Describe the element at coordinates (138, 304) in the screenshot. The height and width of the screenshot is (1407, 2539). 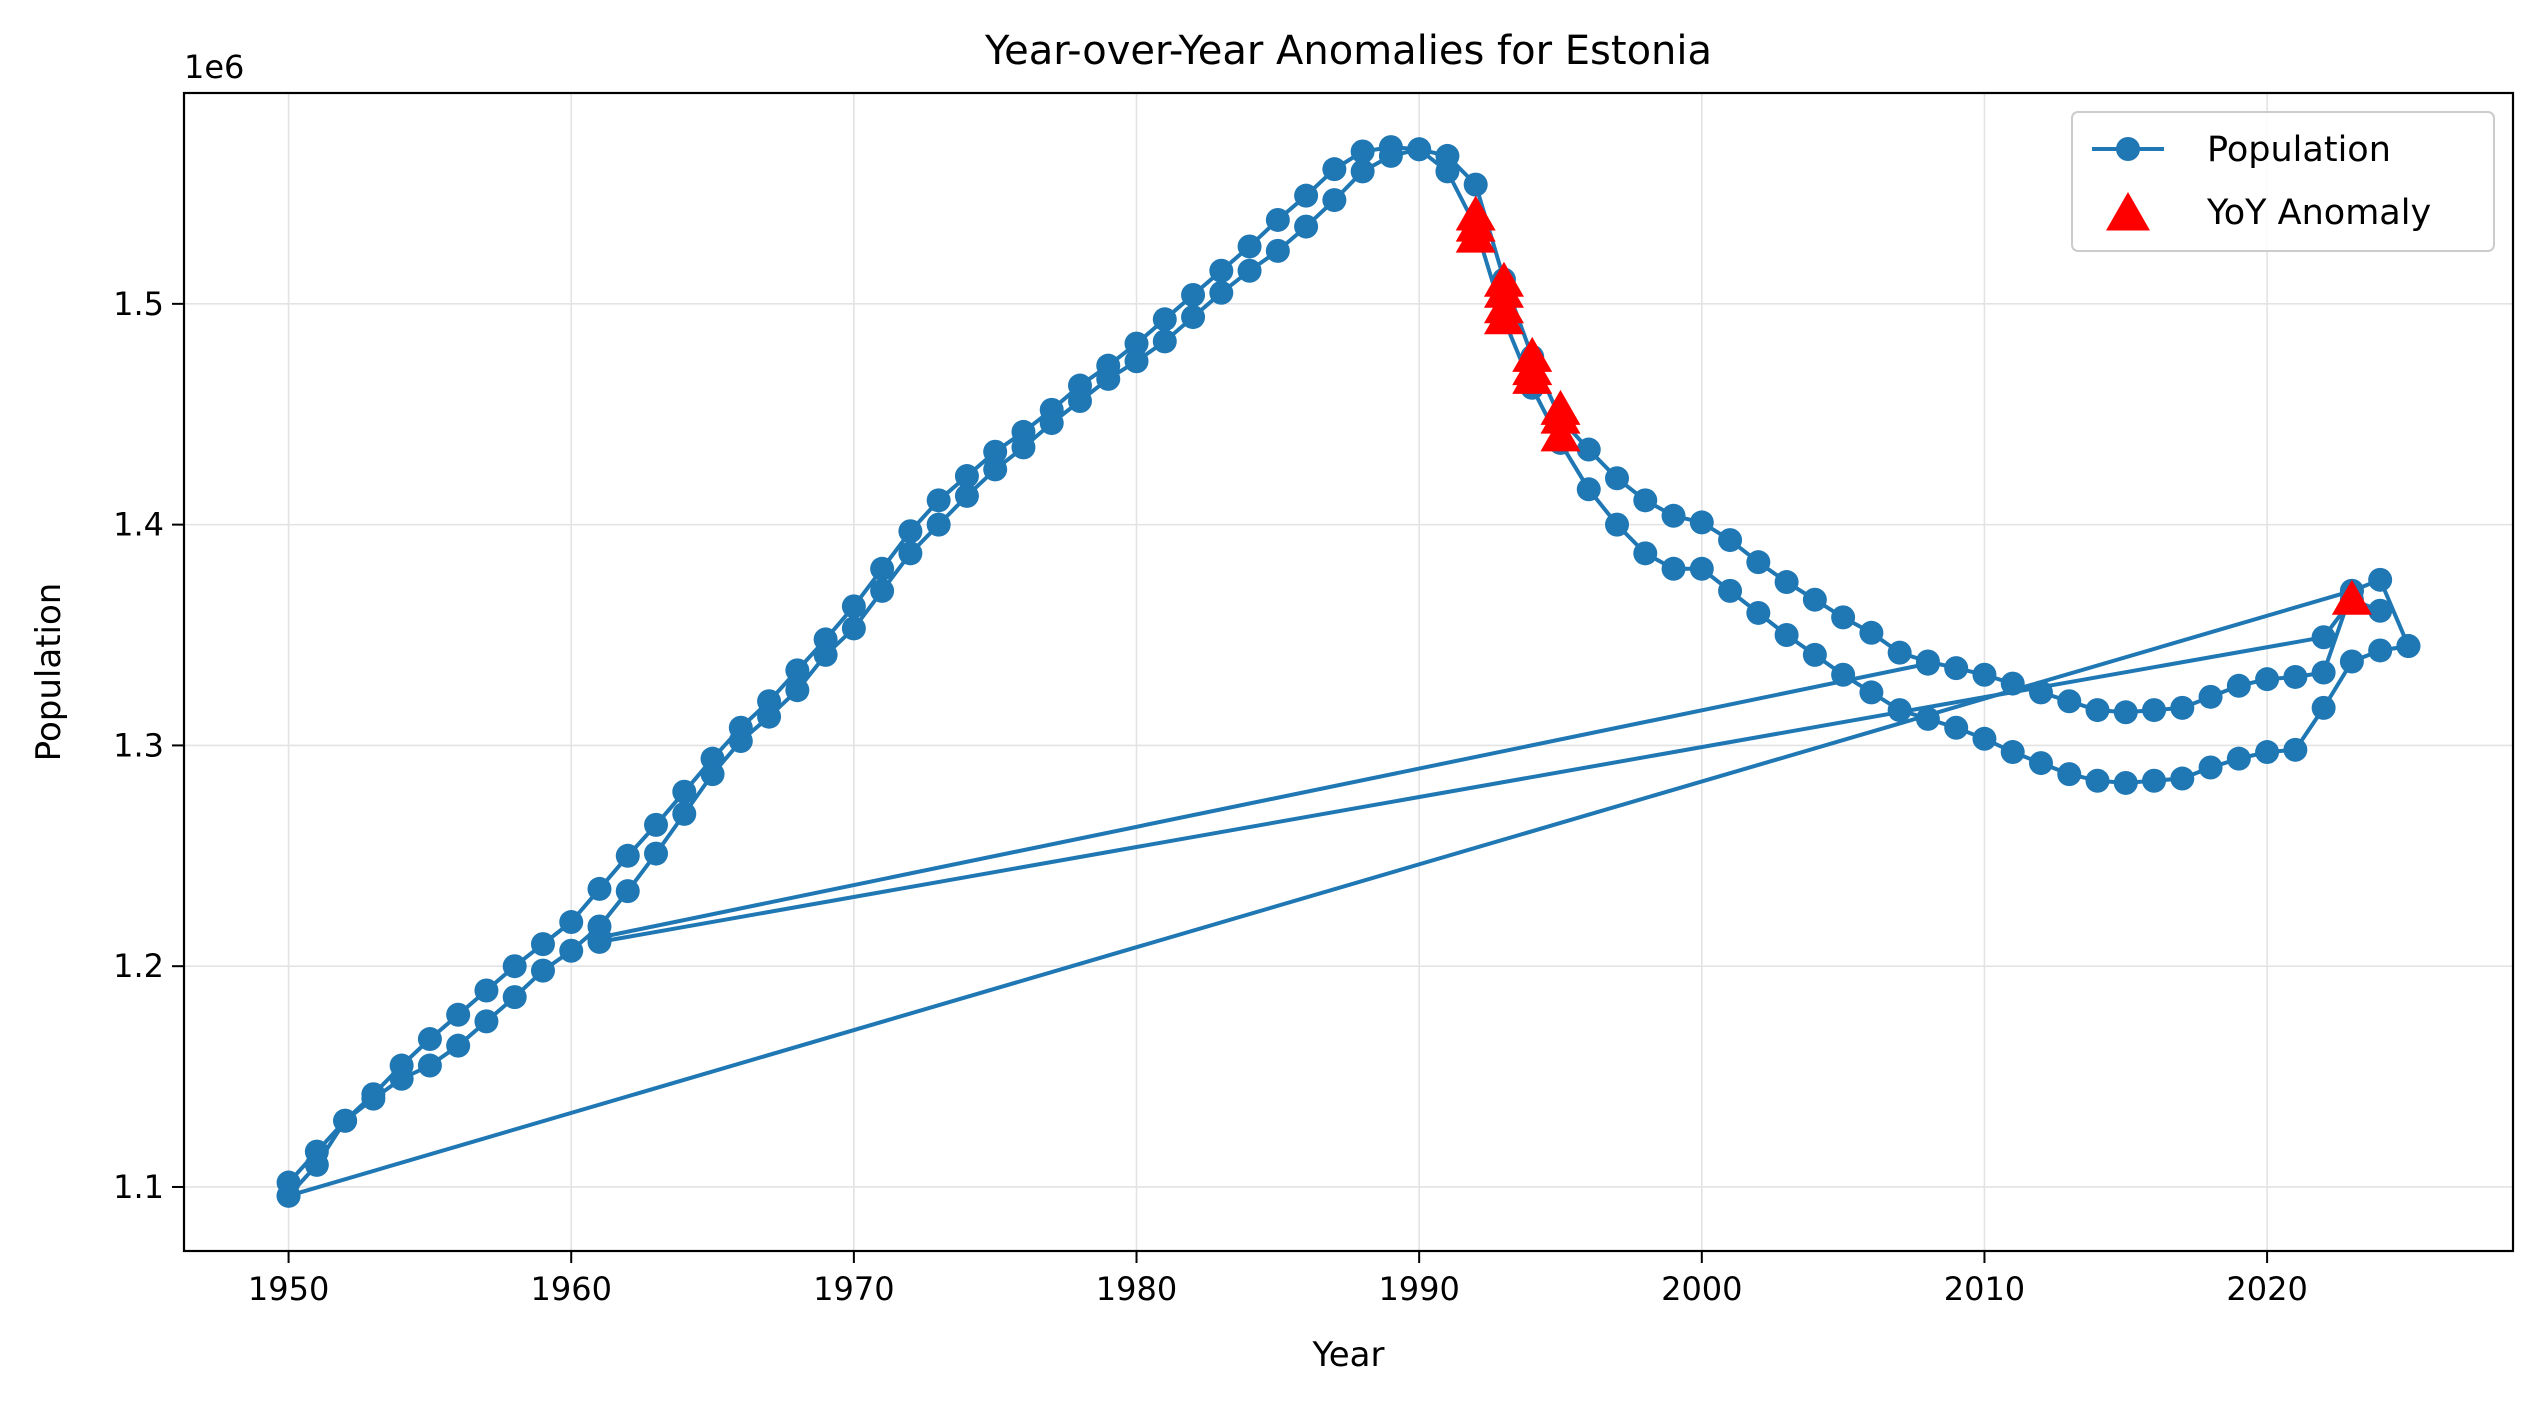
I see `y-tick-label: 1.5` at that location.